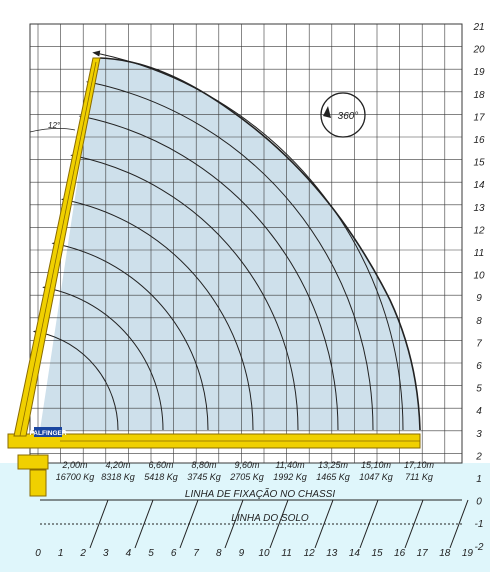  What do you see at coordinates (355, 553) in the screenshot?
I see `x-tick-label: 14` at bounding box center [355, 553].